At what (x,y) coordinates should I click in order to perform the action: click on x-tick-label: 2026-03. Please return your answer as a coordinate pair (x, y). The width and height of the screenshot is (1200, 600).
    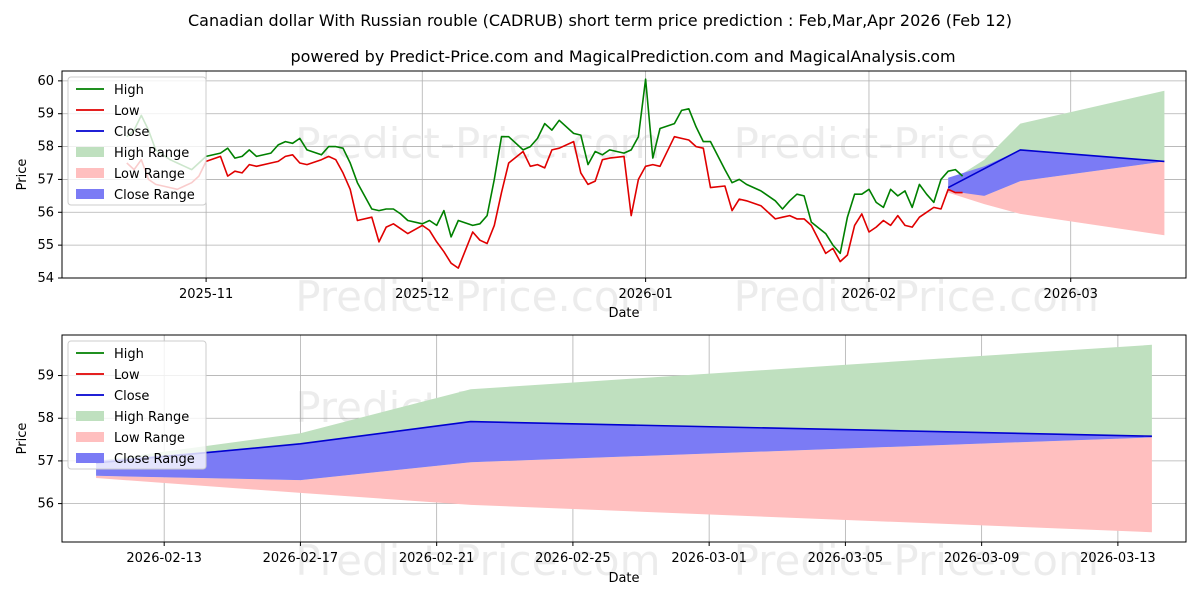
    Looking at the image, I should click on (1071, 294).